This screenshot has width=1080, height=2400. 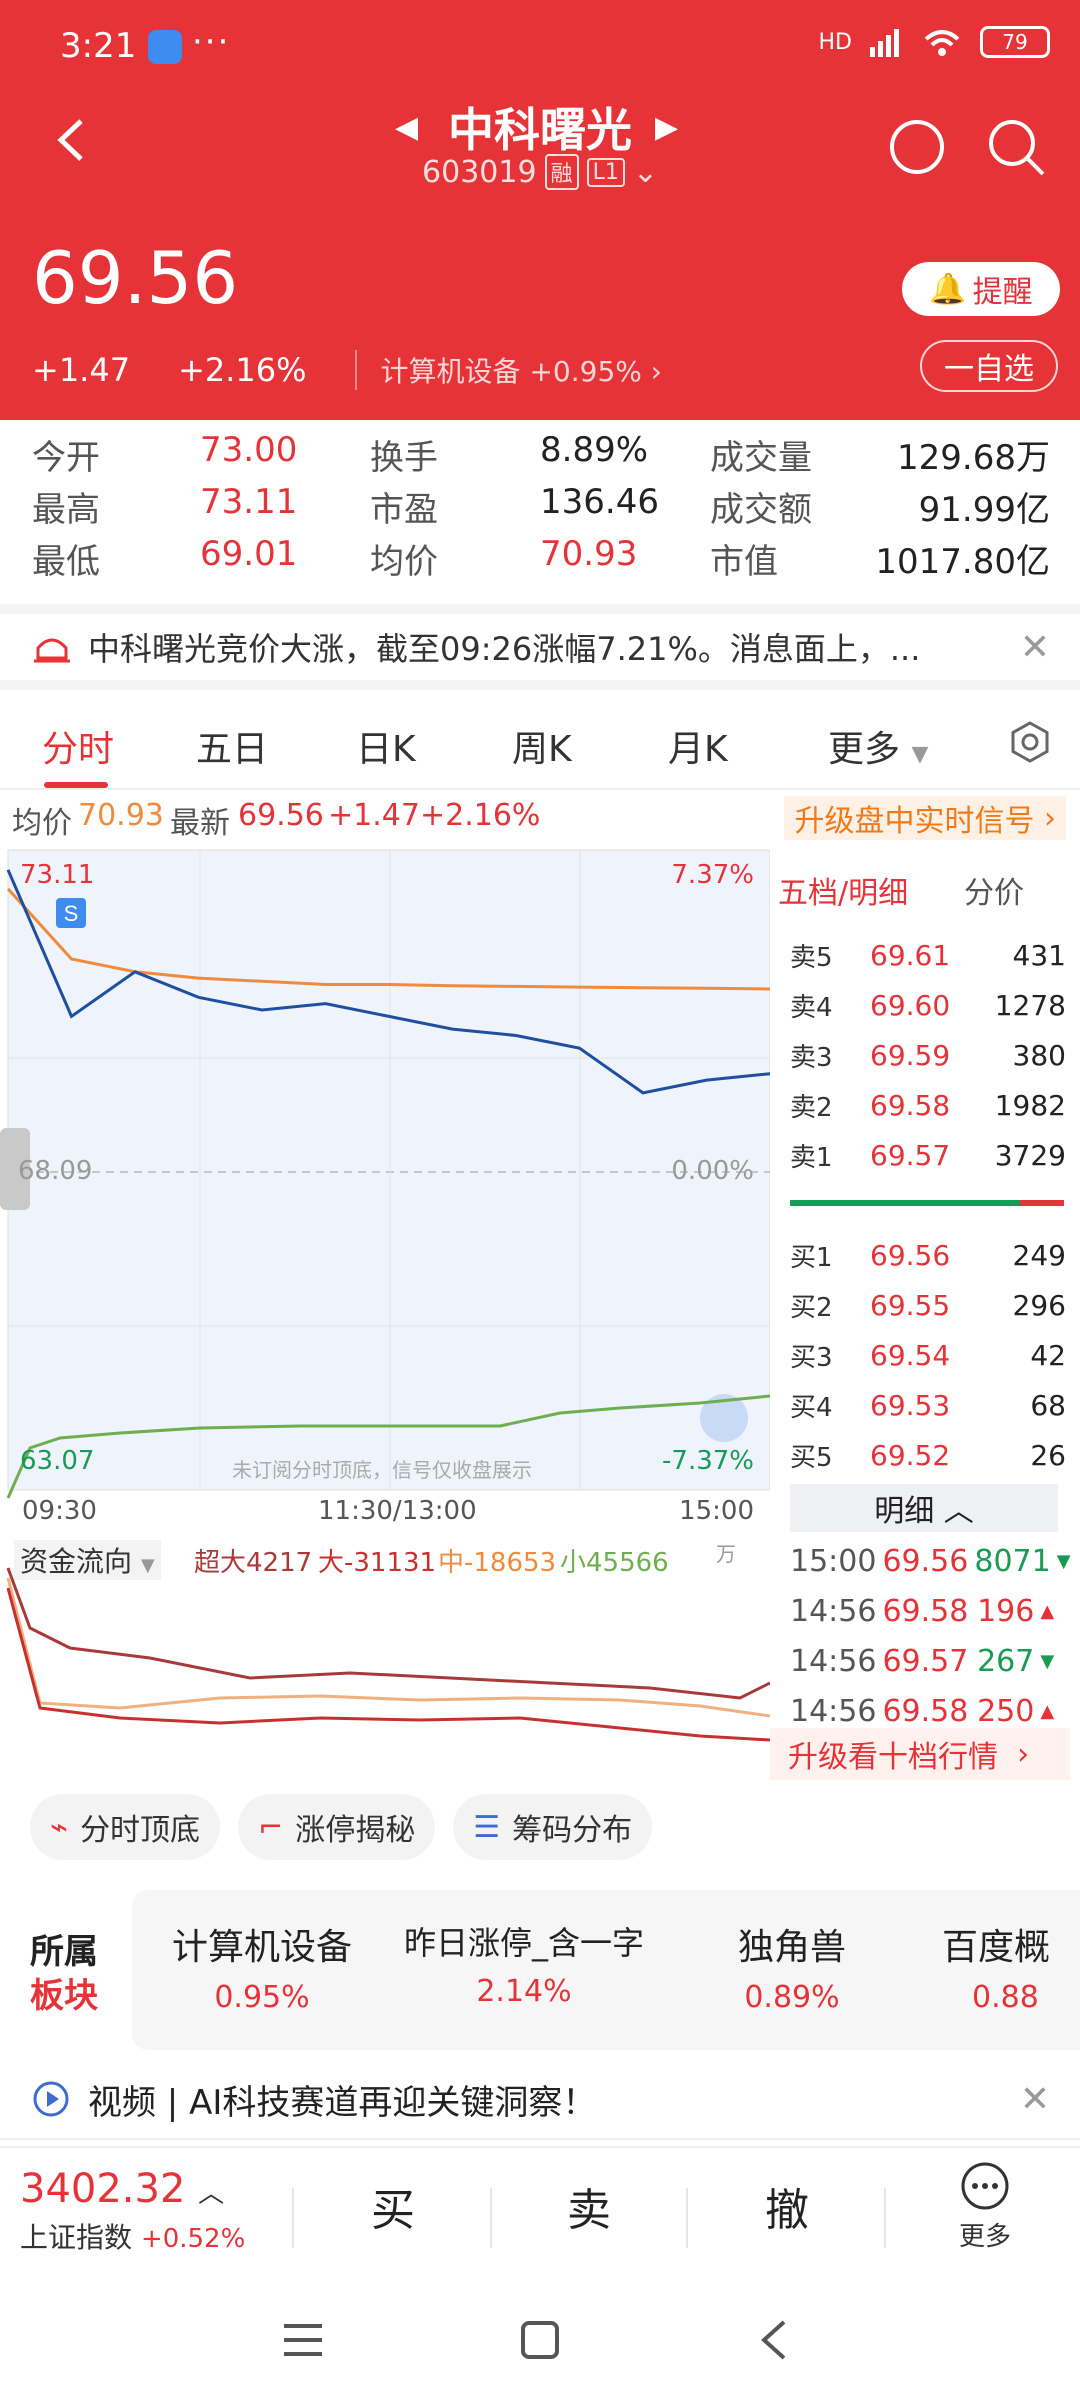 What do you see at coordinates (811, 1257) in the screenshot?
I see `bid-name: 买1` at bounding box center [811, 1257].